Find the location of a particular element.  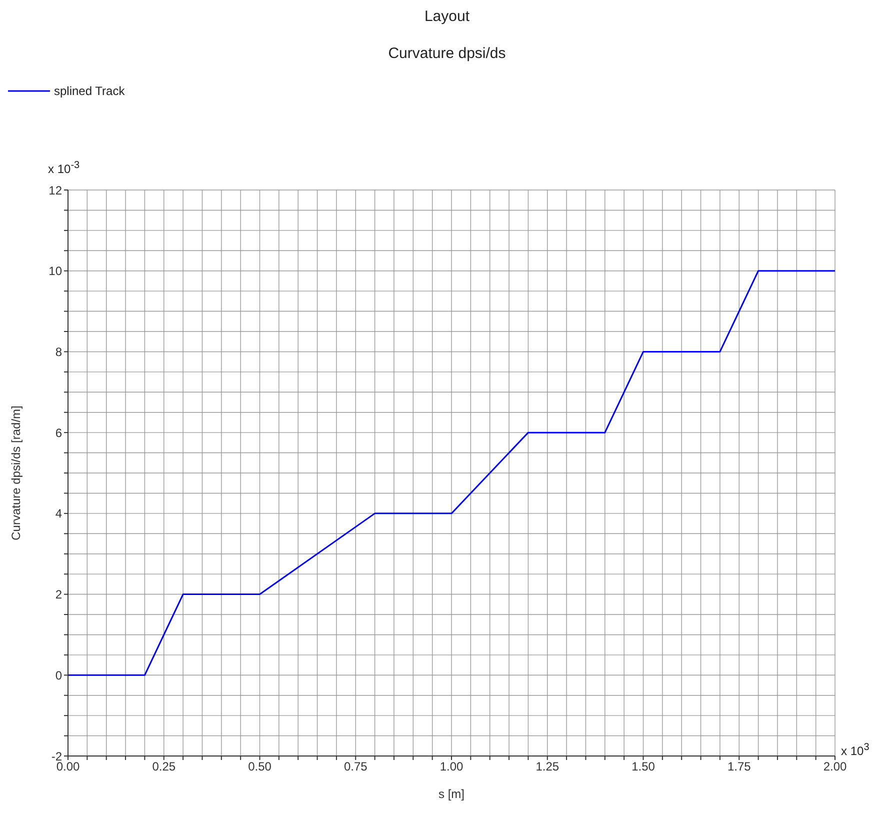

text: x 10$^{3}$ is located at coordinates (855, 750).